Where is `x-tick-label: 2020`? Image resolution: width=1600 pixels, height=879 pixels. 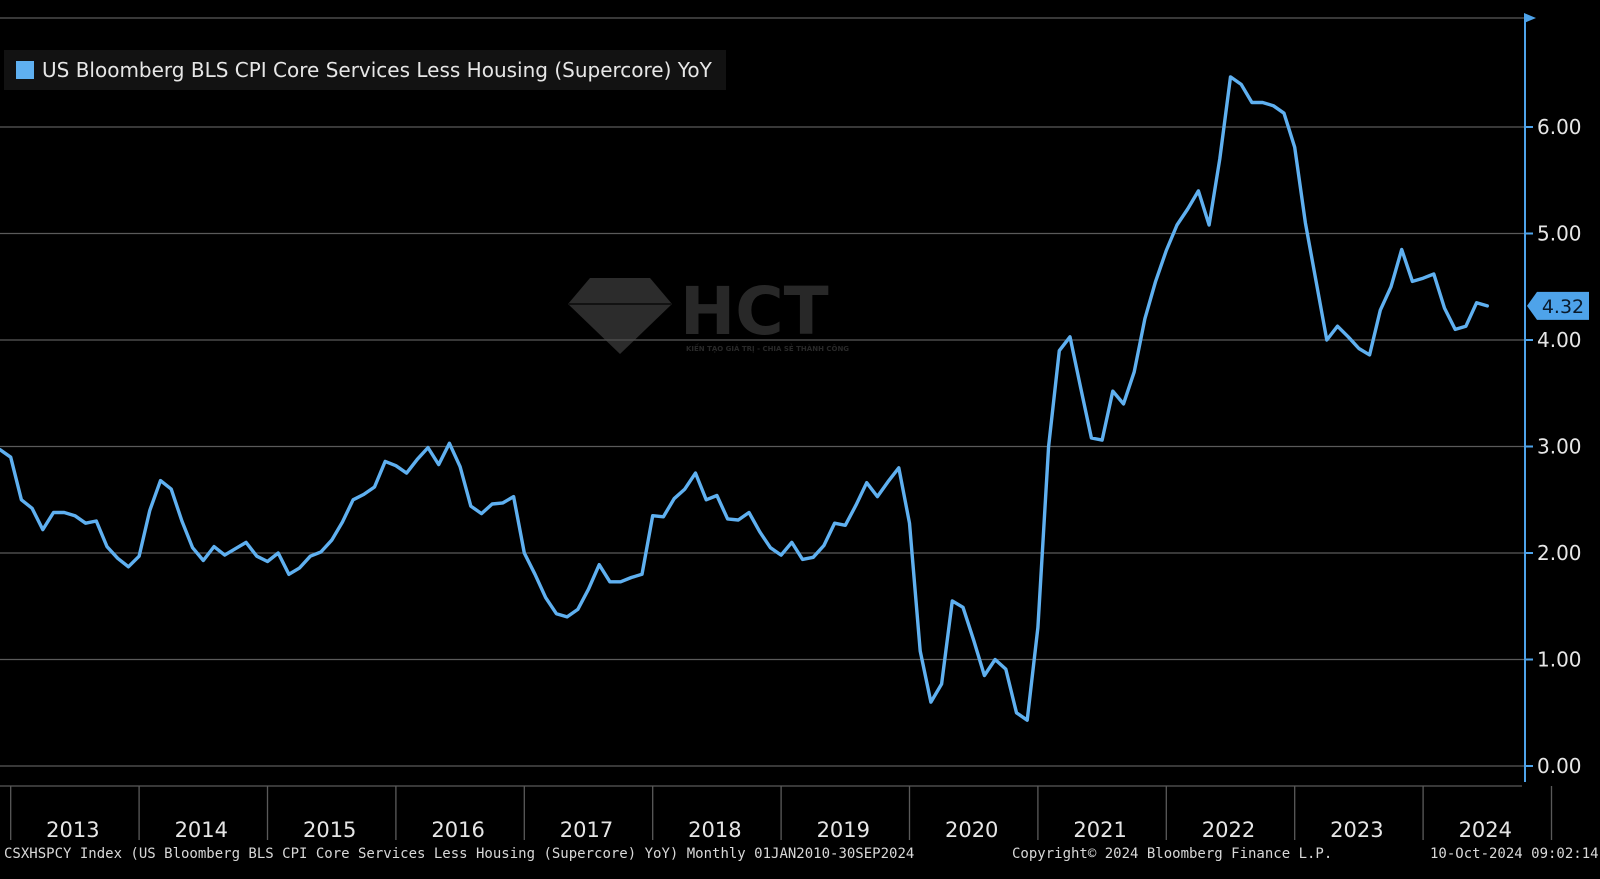
x-tick-label: 2020 is located at coordinates (971, 830).